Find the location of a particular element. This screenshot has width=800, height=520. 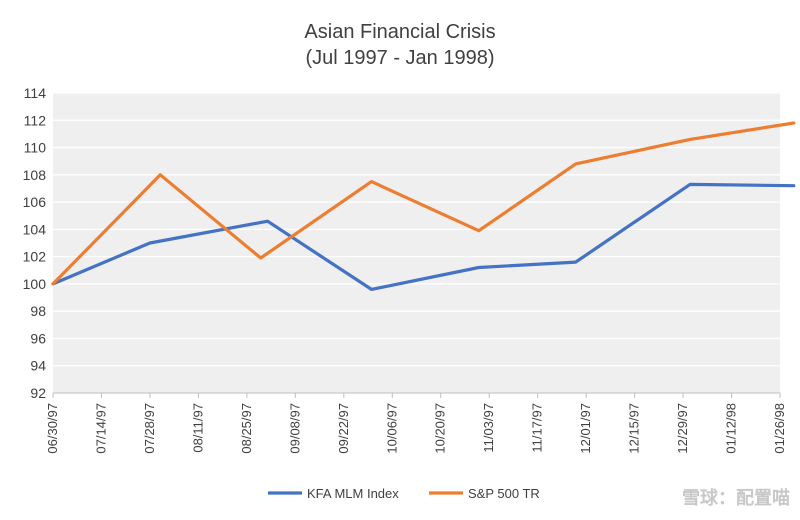

y-tick-label: 94 is located at coordinates (38, 366).